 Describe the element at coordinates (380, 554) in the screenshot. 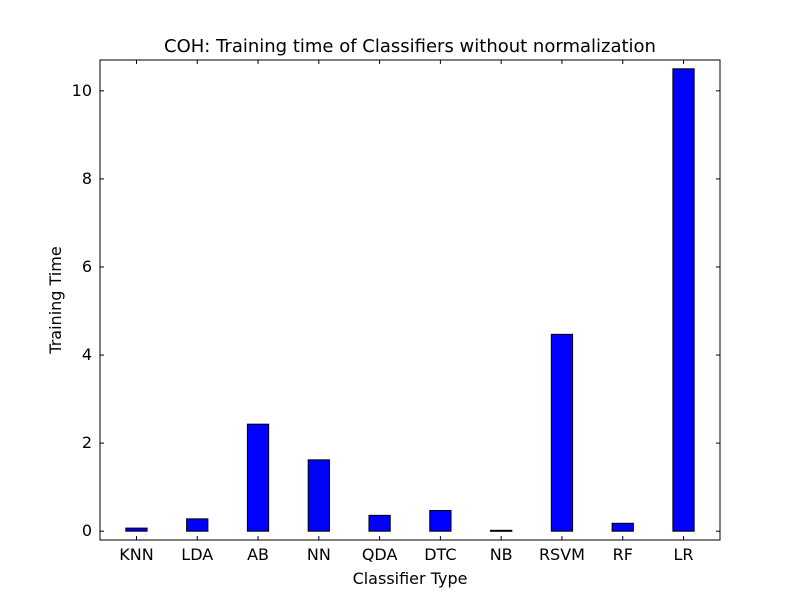

I see `x-tick-label-qda: QDA` at that location.